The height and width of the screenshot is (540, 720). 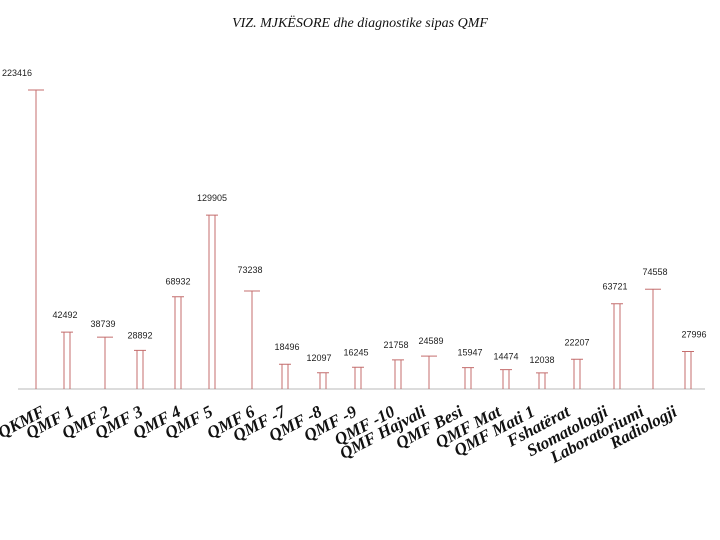 I want to click on value-label-18: 27996, so click(x=693, y=335).